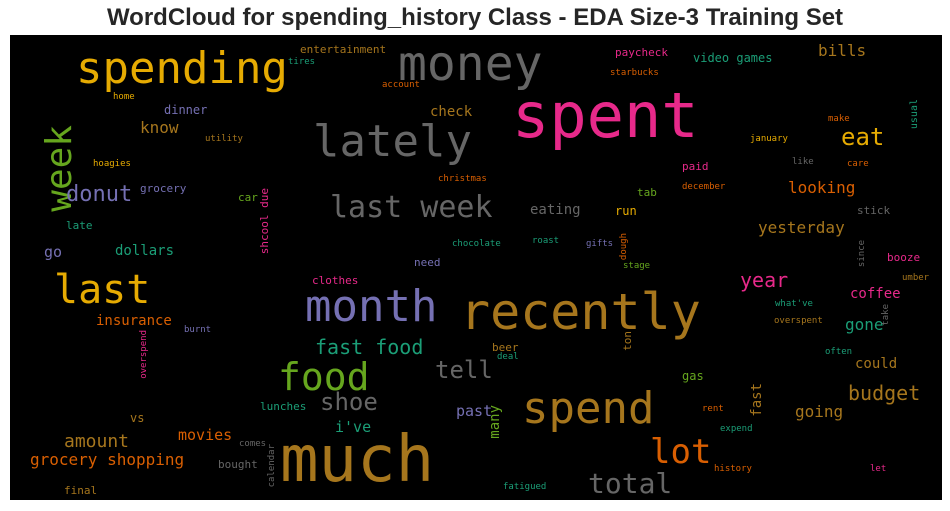 This screenshot has height=511, width=950. What do you see at coordinates (842, 50) in the screenshot?
I see `word-bills: bills` at bounding box center [842, 50].